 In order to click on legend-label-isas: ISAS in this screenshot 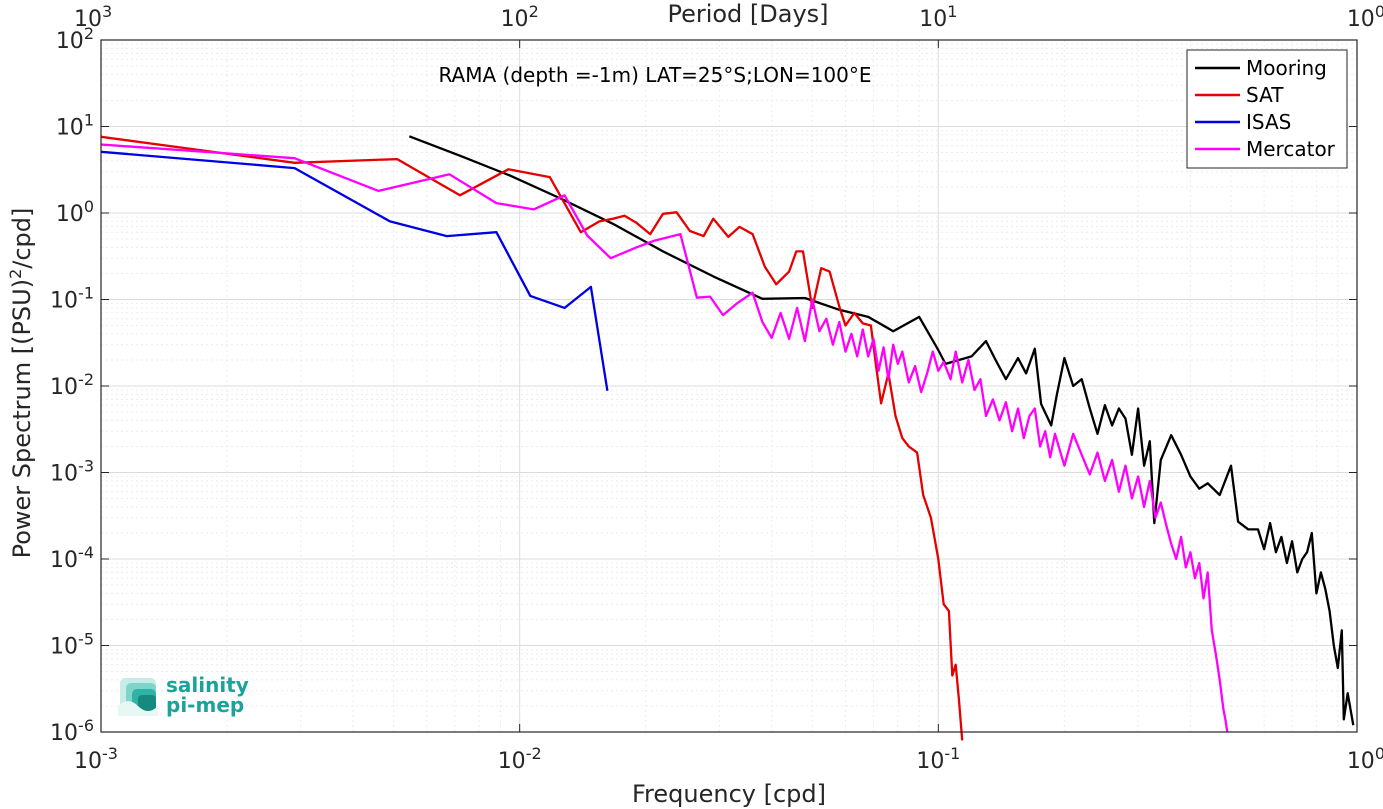, I will do `click(1268, 122)`.